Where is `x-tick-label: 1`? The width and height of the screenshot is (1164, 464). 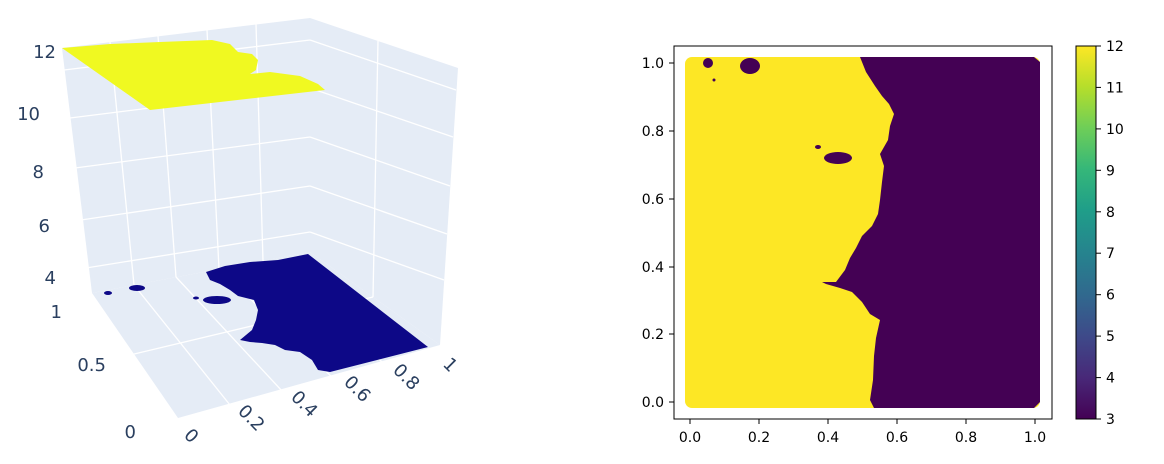 x-tick-label: 1 is located at coordinates (449, 365).